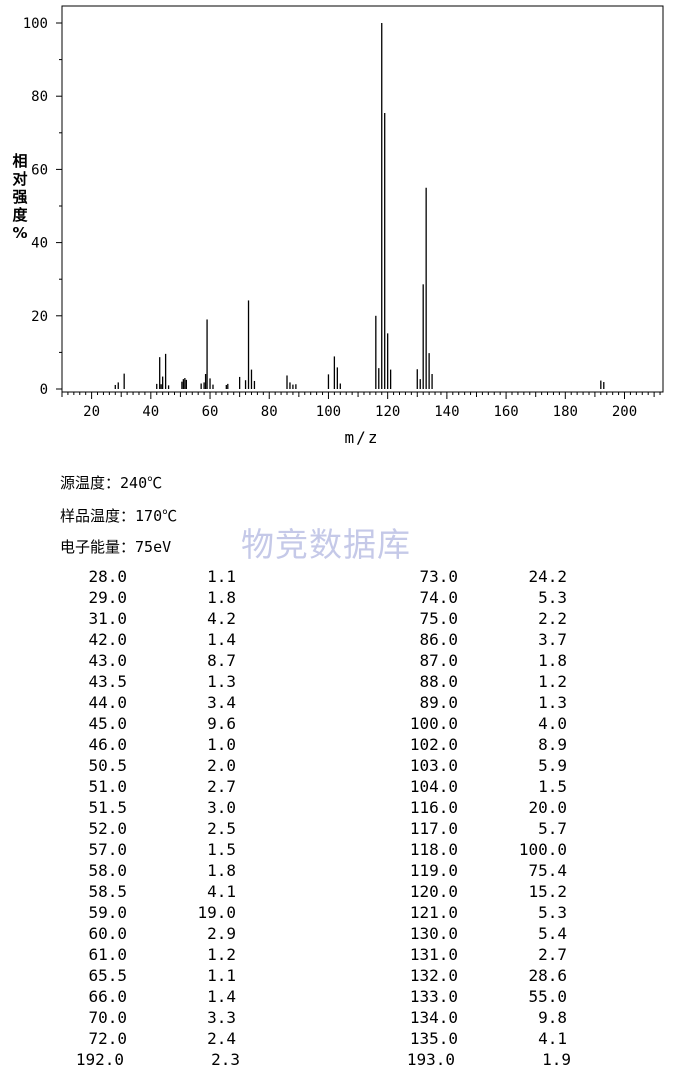  Describe the element at coordinates (433, 849) in the screenshot. I see `mz-value: 118.0` at that location.